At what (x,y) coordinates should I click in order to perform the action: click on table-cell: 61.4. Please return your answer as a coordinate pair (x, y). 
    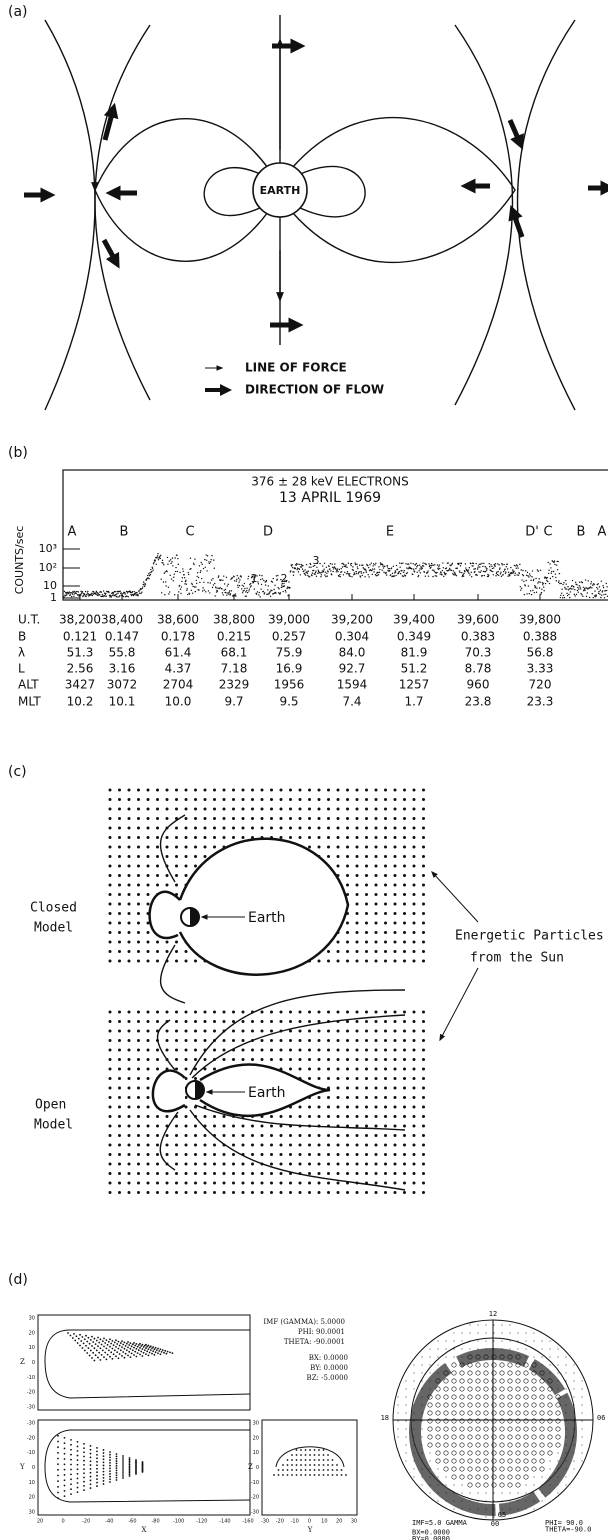
    Looking at the image, I should click on (178, 653).